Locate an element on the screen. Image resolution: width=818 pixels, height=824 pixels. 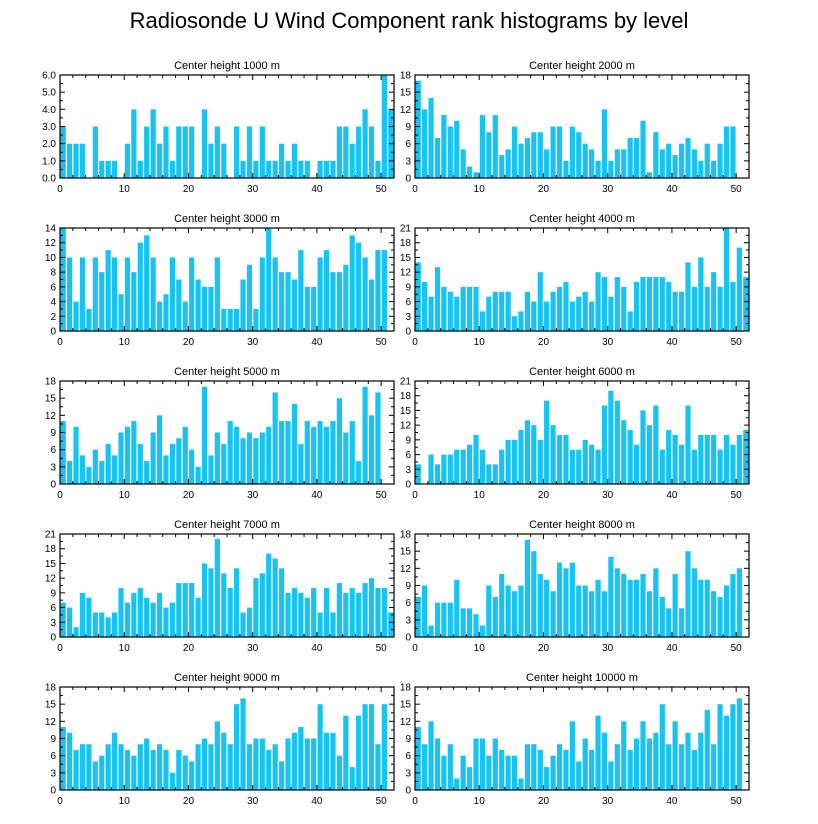
y-tick-label: 12 is located at coordinates (51, 579).